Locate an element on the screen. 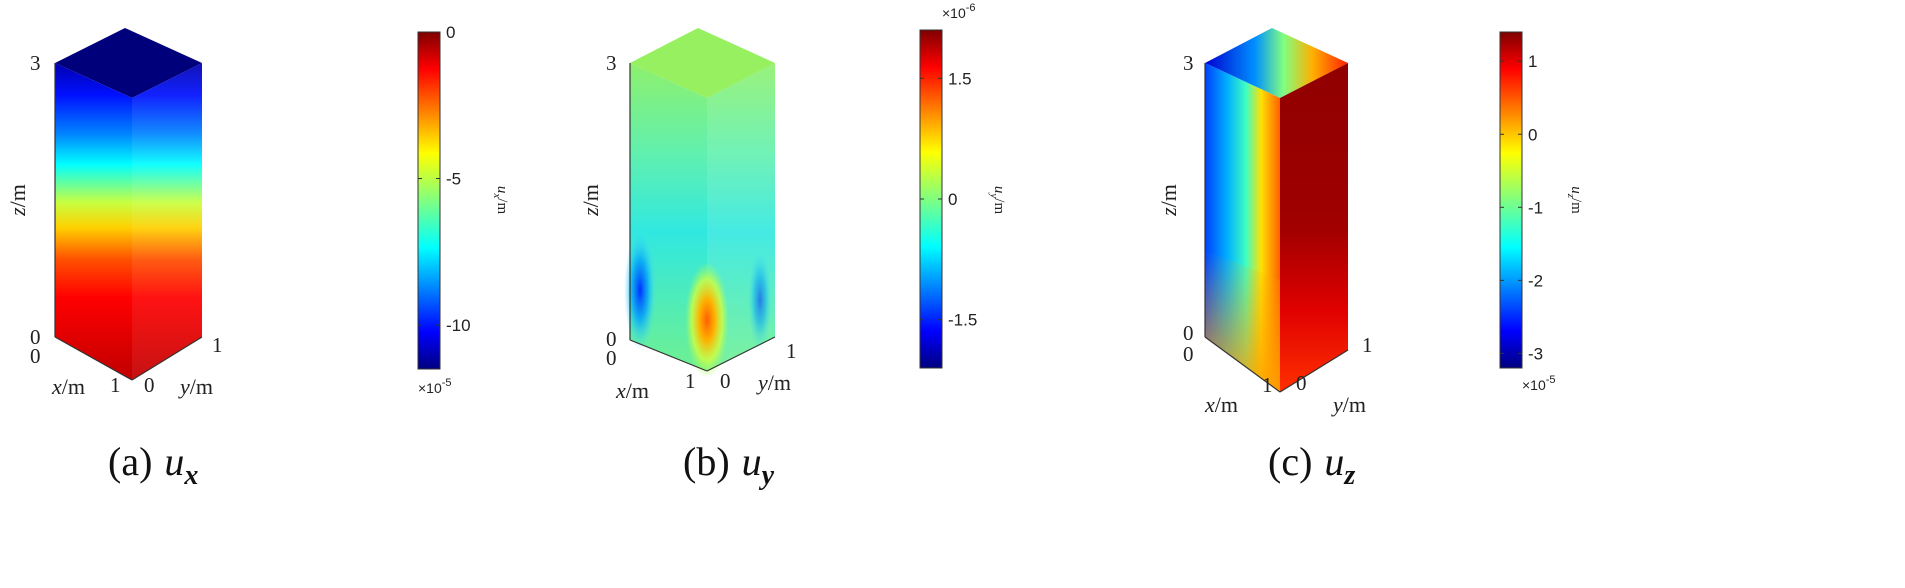 This screenshot has height=588, width=1905. uy-zaxis-var: z is located at coordinates (590, 212).